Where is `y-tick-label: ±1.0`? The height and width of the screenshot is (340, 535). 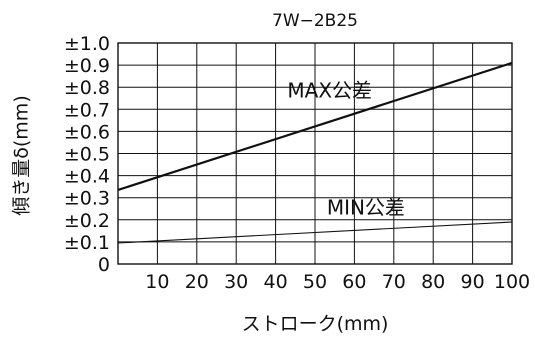
y-tick-label: ±1.0 is located at coordinates (87, 44).